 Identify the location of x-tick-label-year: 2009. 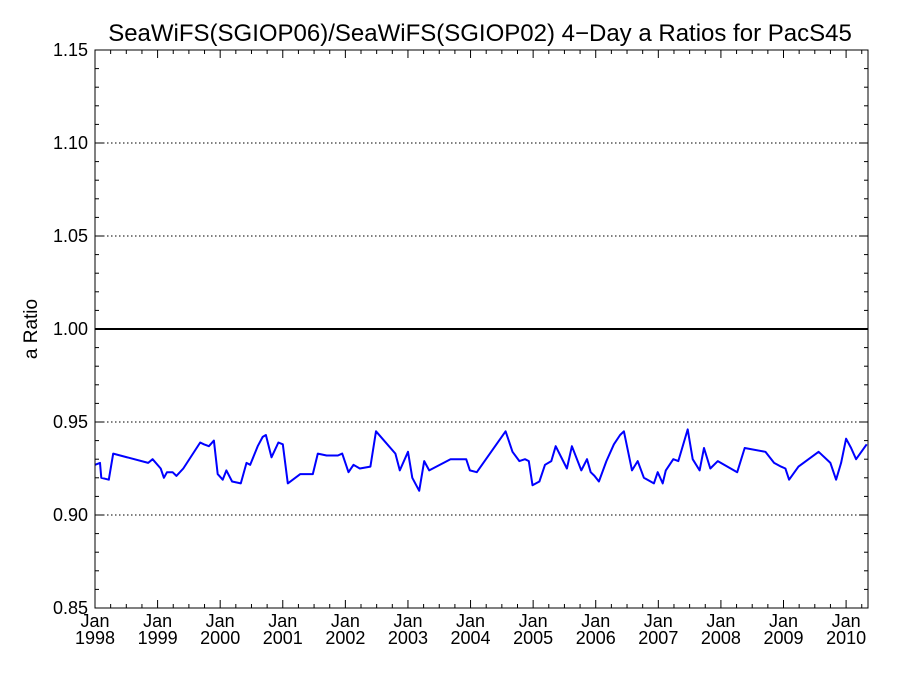
(783, 638).